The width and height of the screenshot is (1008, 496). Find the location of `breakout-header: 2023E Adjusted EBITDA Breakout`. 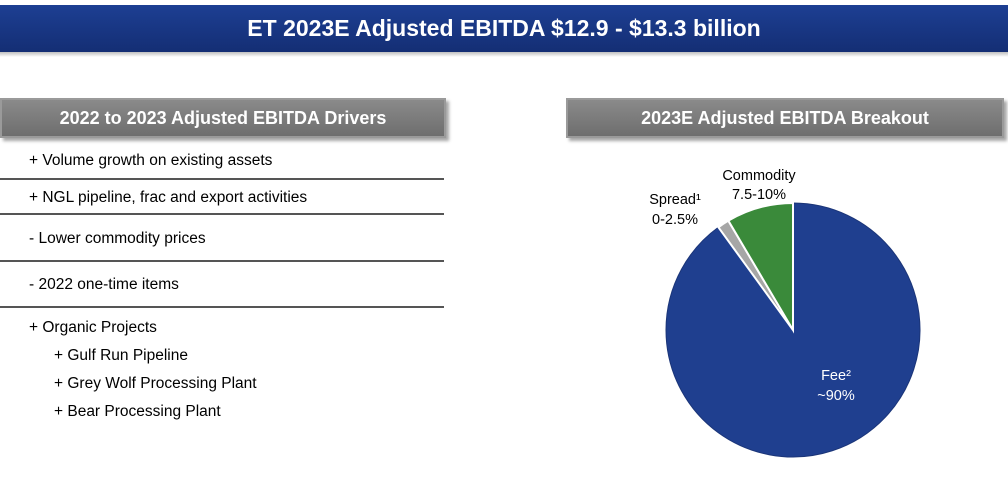

breakout-header: 2023E Adjusted EBITDA Breakout is located at coordinates (785, 118).